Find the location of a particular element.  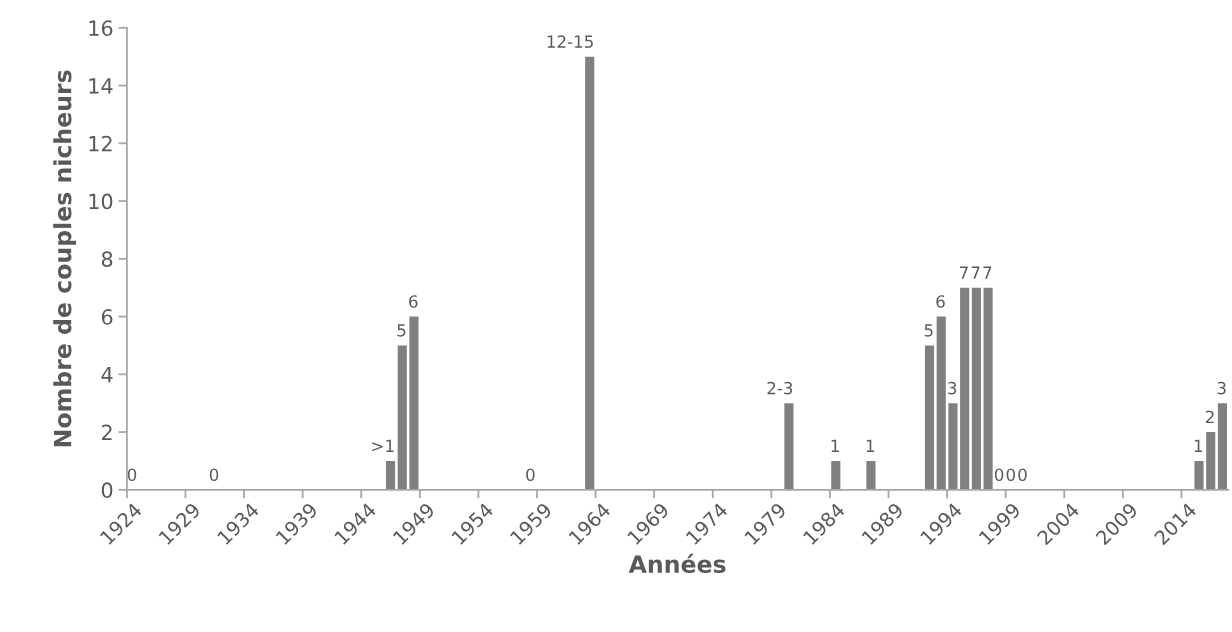

x-axis-title: Années is located at coordinates (677, 563).